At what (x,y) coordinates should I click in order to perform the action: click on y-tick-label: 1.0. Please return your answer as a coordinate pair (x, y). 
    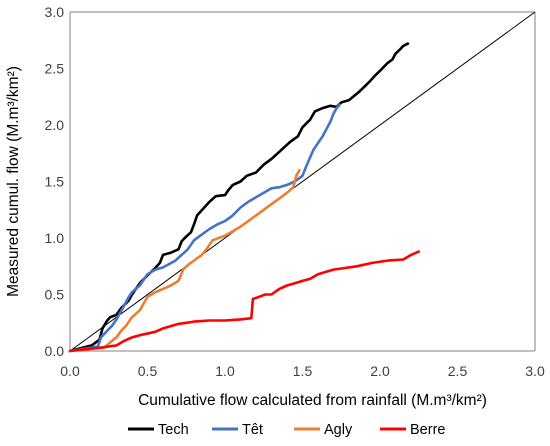
    Looking at the image, I should click on (55, 238).